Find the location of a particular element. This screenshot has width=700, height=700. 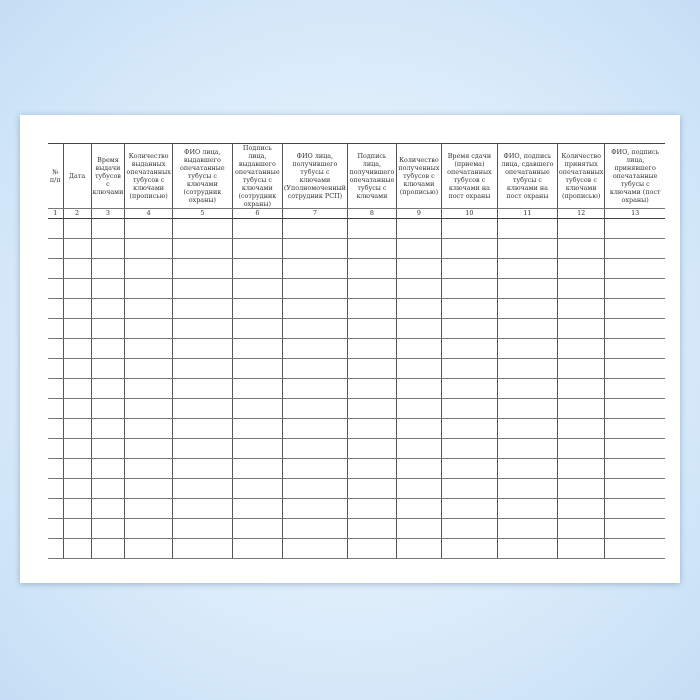

column-number: 12 is located at coordinates (581, 213).